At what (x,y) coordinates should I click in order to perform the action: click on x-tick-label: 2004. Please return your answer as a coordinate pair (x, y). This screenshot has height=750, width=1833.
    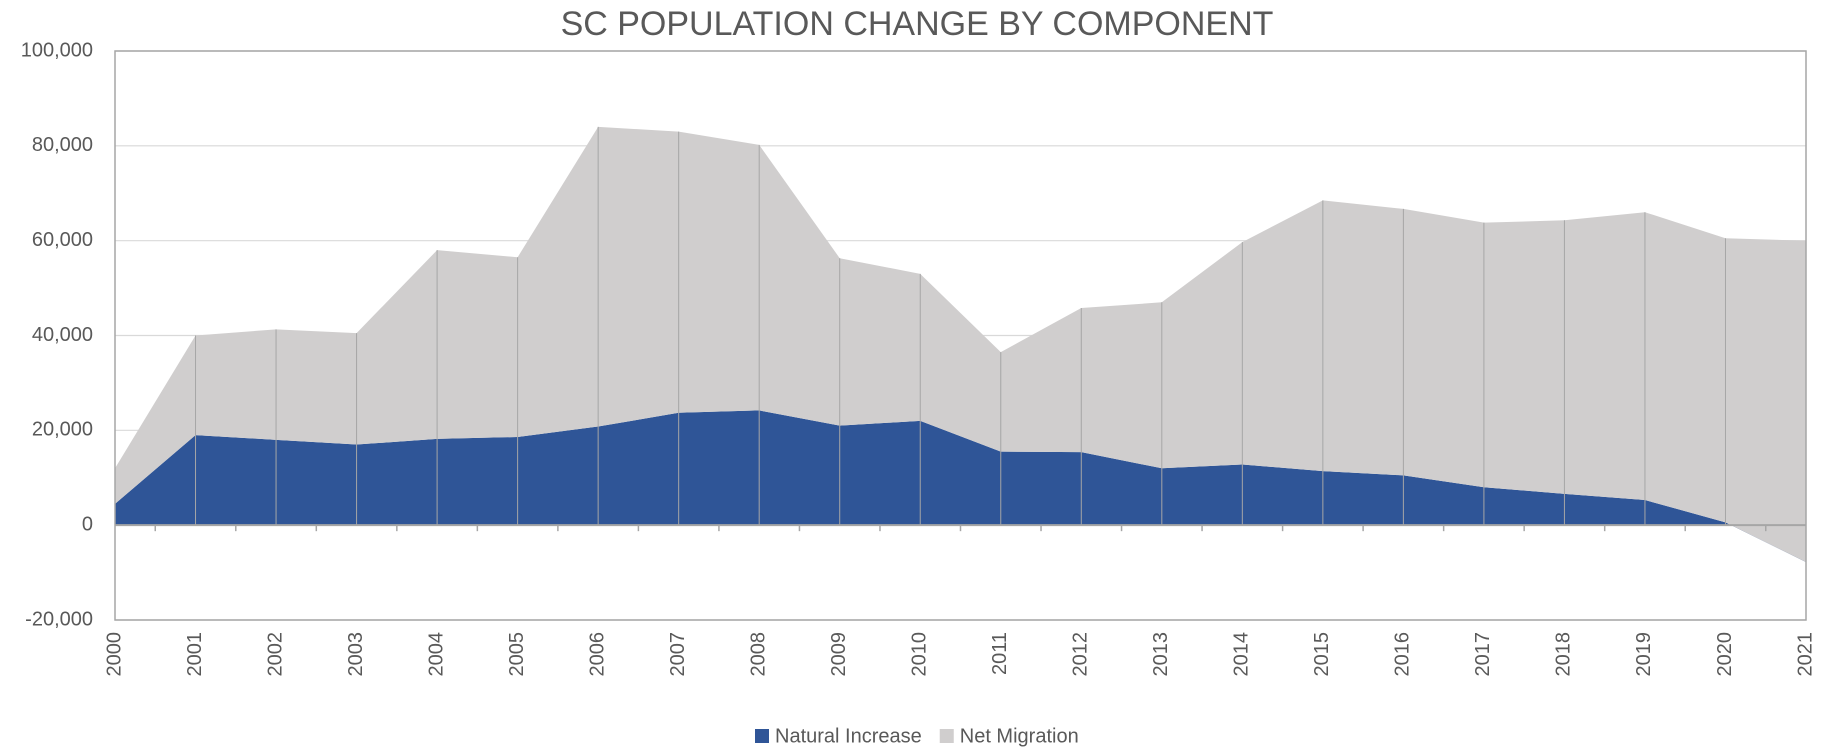
    Looking at the image, I should click on (436, 654).